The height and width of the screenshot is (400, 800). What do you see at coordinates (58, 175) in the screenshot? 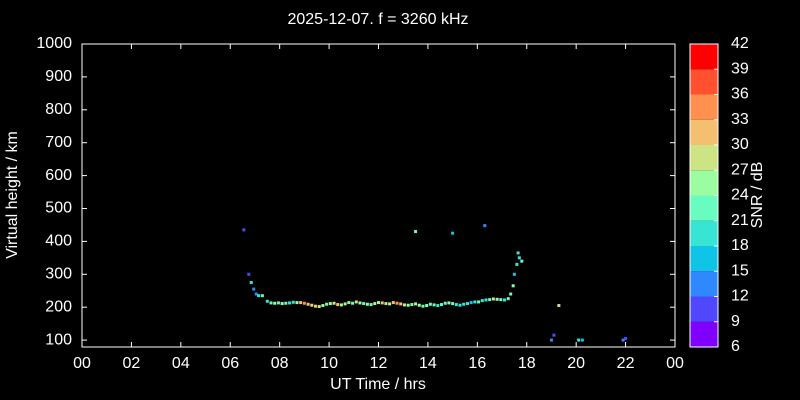
I see `y-tick-label: 600` at bounding box center [58, 175].